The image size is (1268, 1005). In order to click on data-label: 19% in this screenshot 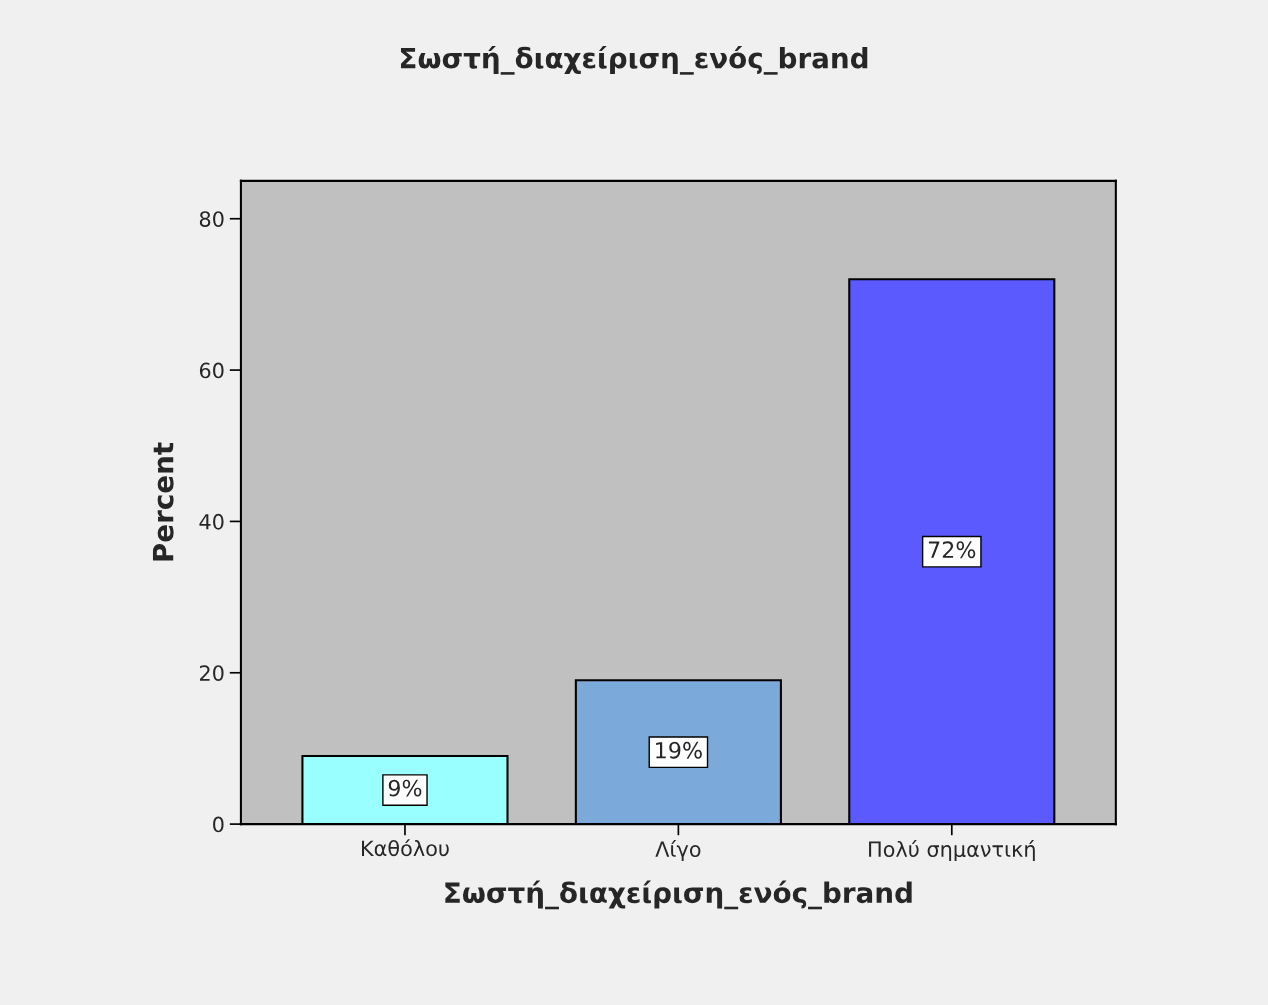, I will do `click(679, 750)`.